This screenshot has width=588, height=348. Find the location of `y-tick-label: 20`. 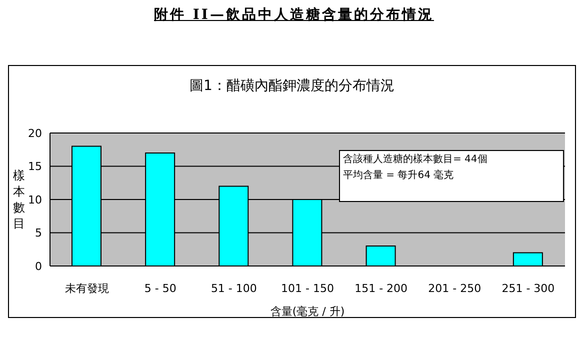

y-tick-label: 20 is located at coordinates (35, 133).